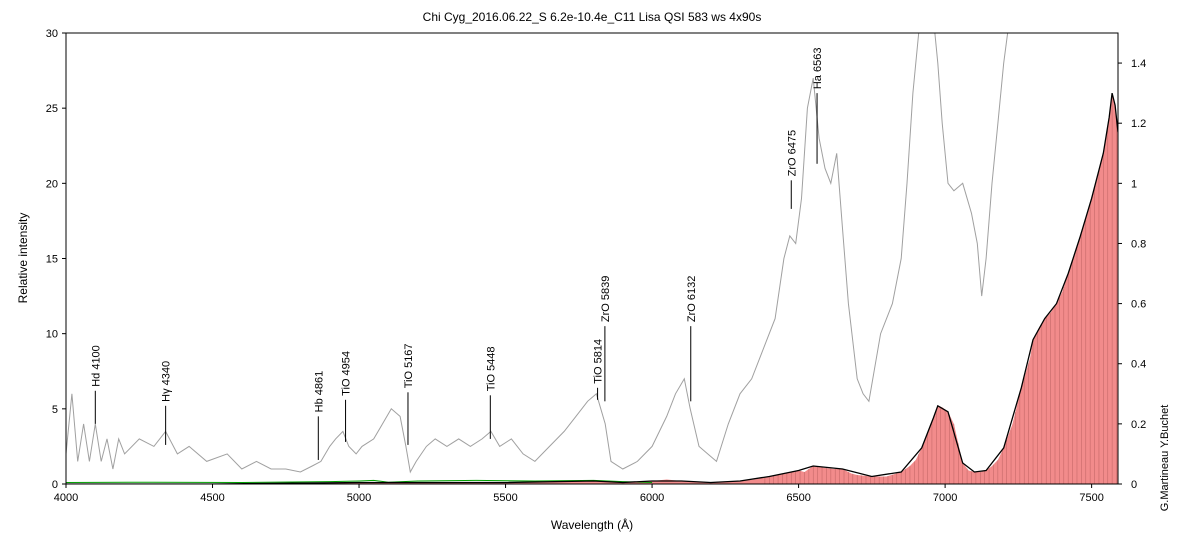  What do you see at coordinates (606, 299) in the screenshot?
I see `annotation-label: ZrO 5839` at bounding box center [606, 299].